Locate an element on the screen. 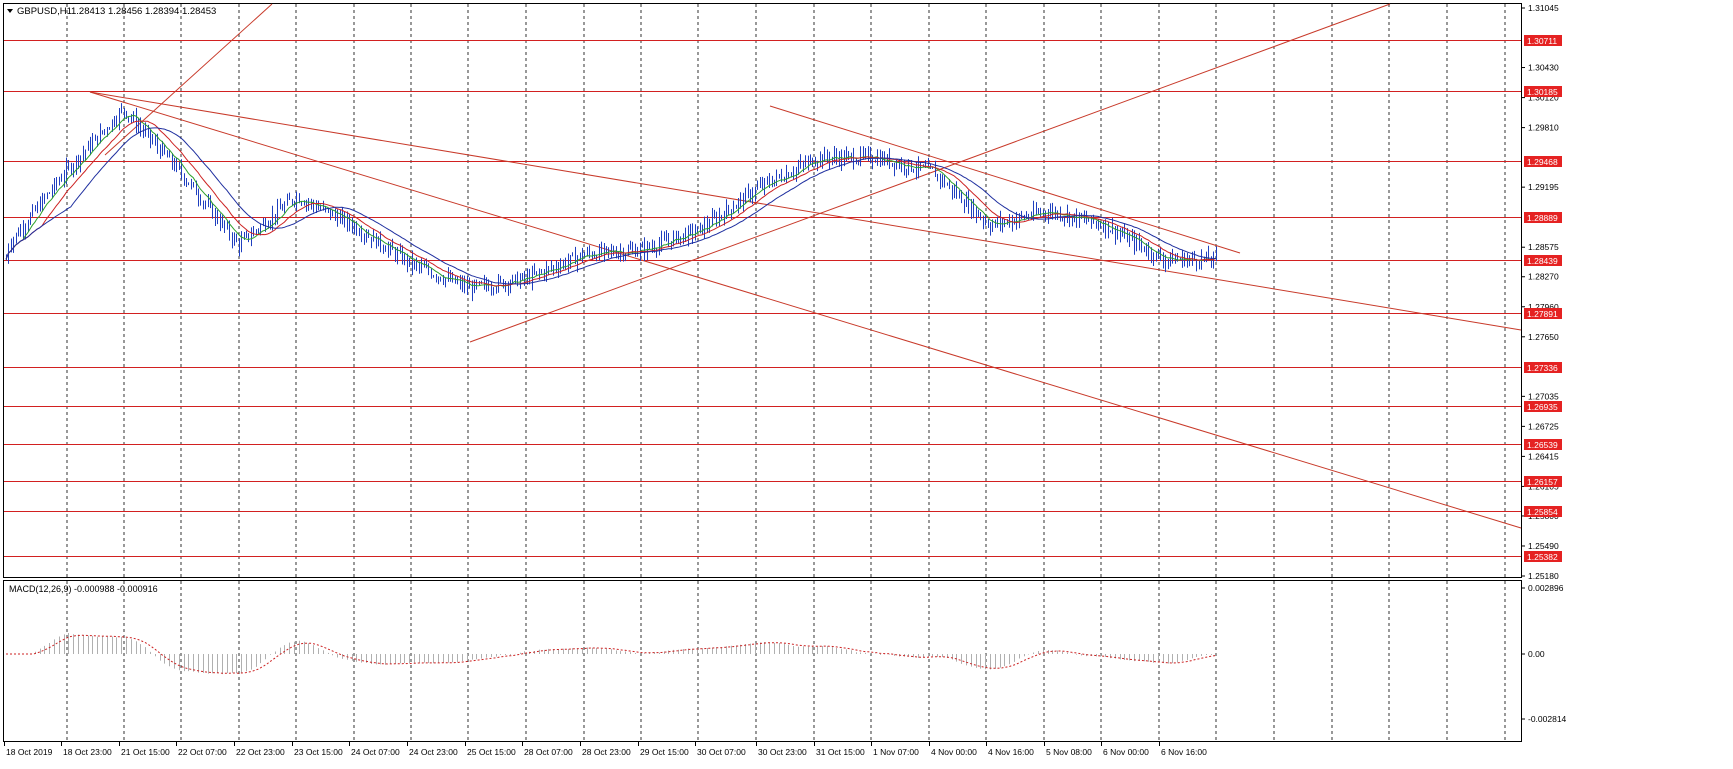 The height and width of the screenshot is (769, 1733). price-label: 1.26157 is located at coordinates (1542, 482).